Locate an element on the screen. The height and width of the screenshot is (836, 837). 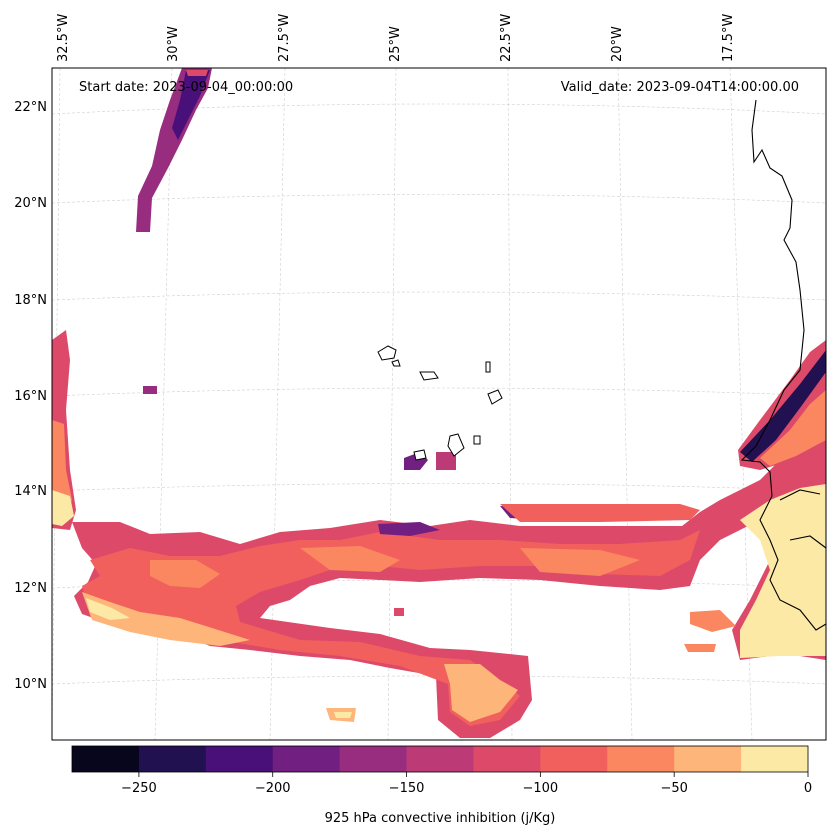
colorbar-tick-label: −250 is located at coordinates (139, 788).